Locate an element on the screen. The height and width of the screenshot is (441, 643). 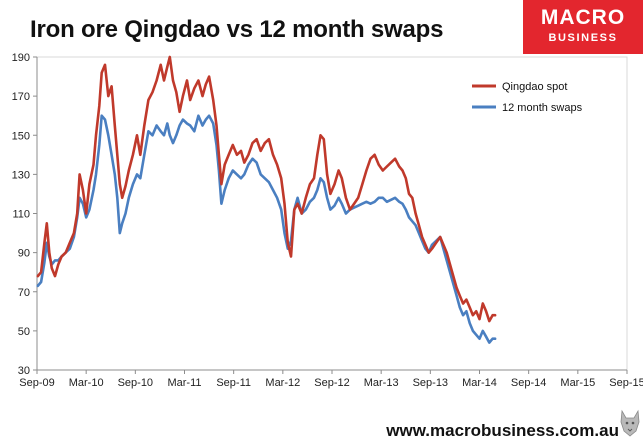
chart-title: Iron ore Qingdao vs 12 month swaps is located at coordinates (237, 29).